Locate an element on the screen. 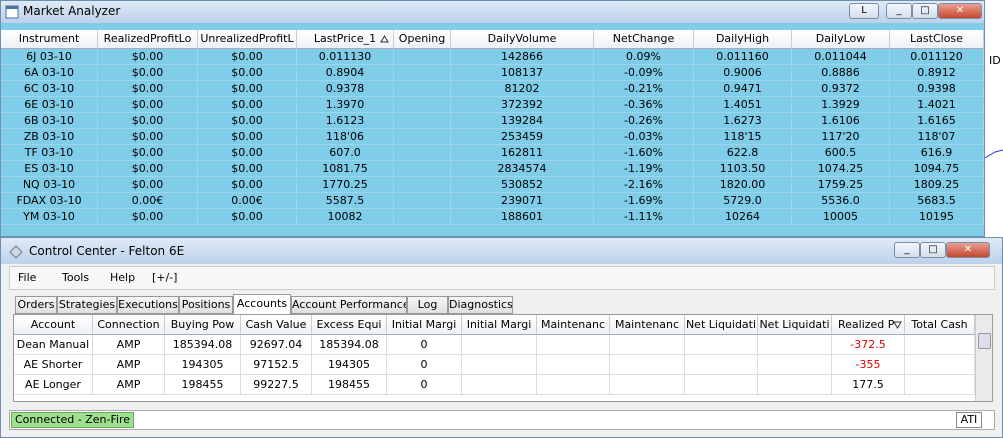 Image resolution: width=1003 pixels, height=438 pixels. grid-cell: 0.011120 is located at coordinates (937, 57).